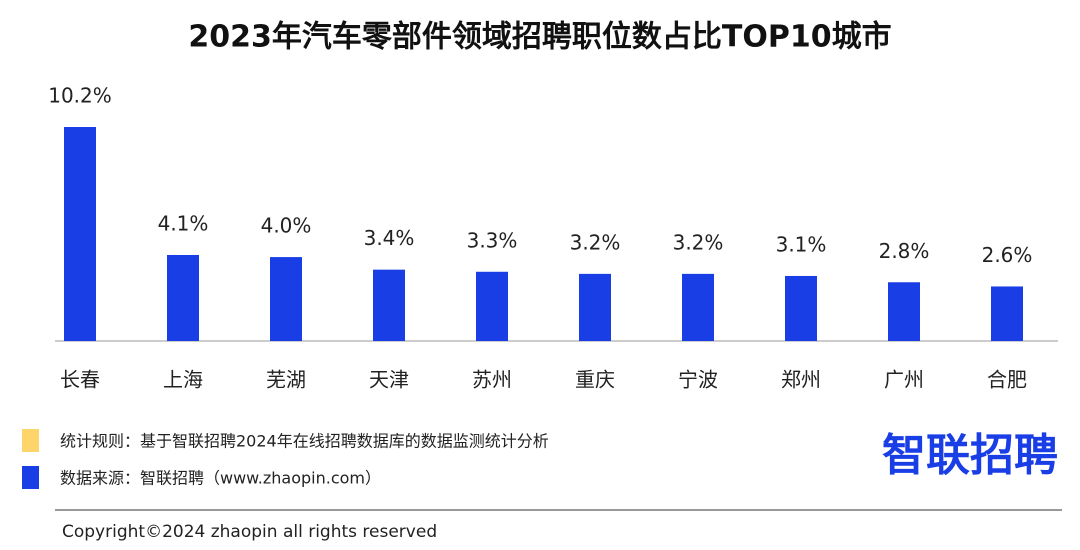 The image size is (1080, 550). What do you see at coordinates (80, 380) in the screenshot?
I see `x-tick-label: 长春` at bounding box center [80, 380].